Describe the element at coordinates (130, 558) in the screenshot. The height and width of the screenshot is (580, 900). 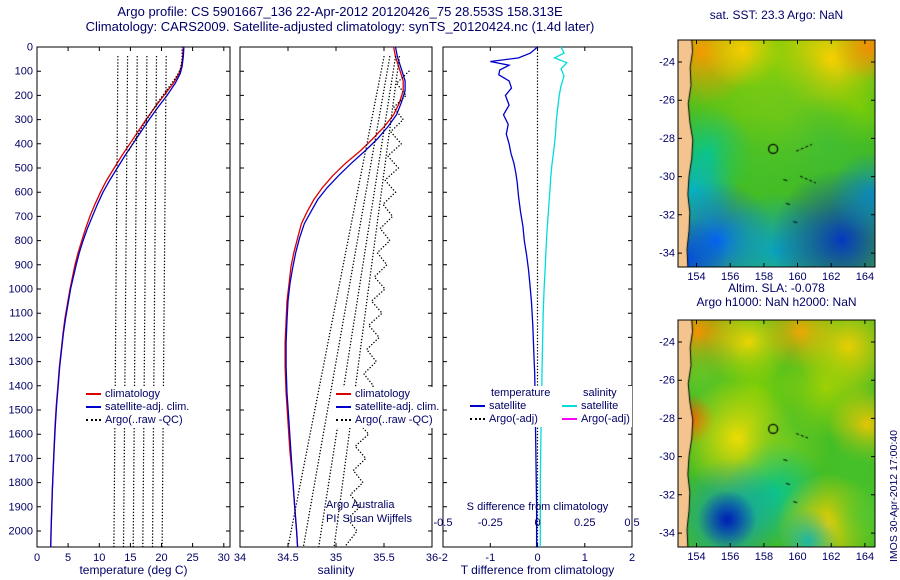
I see `svg-text: 15` at that location.